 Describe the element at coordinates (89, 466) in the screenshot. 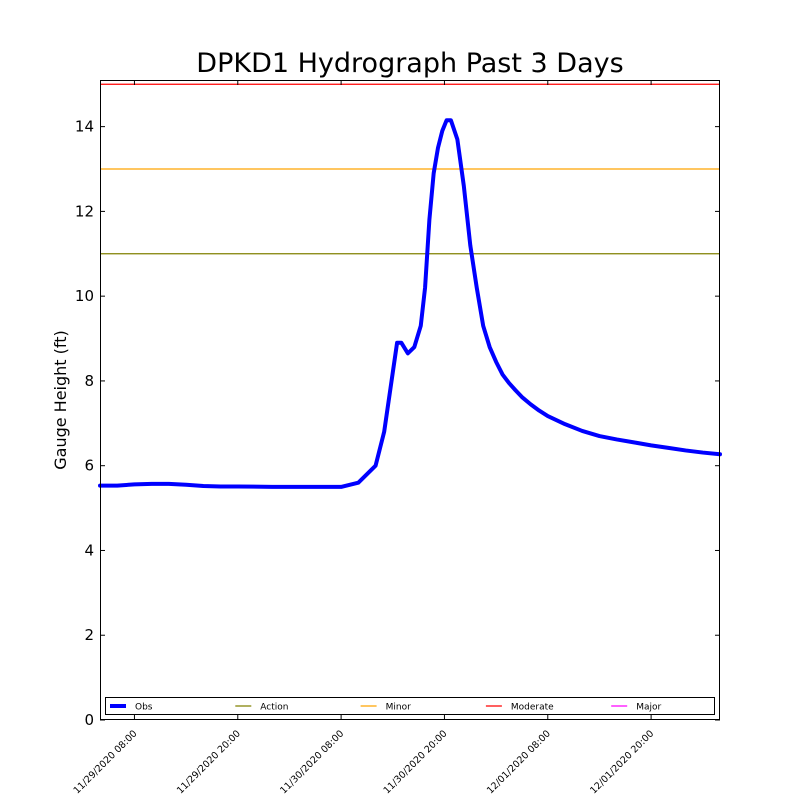

I see `y-tick-label: 6` at that location.